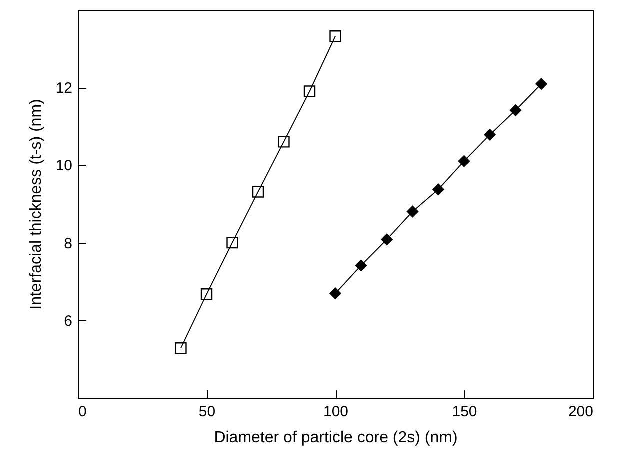 This screenshot has height=462, width=643. What do you see at coordinates (581, 412) in the screenshot?
I see `x-tick-label: 200` at bounding box center [581, 412].